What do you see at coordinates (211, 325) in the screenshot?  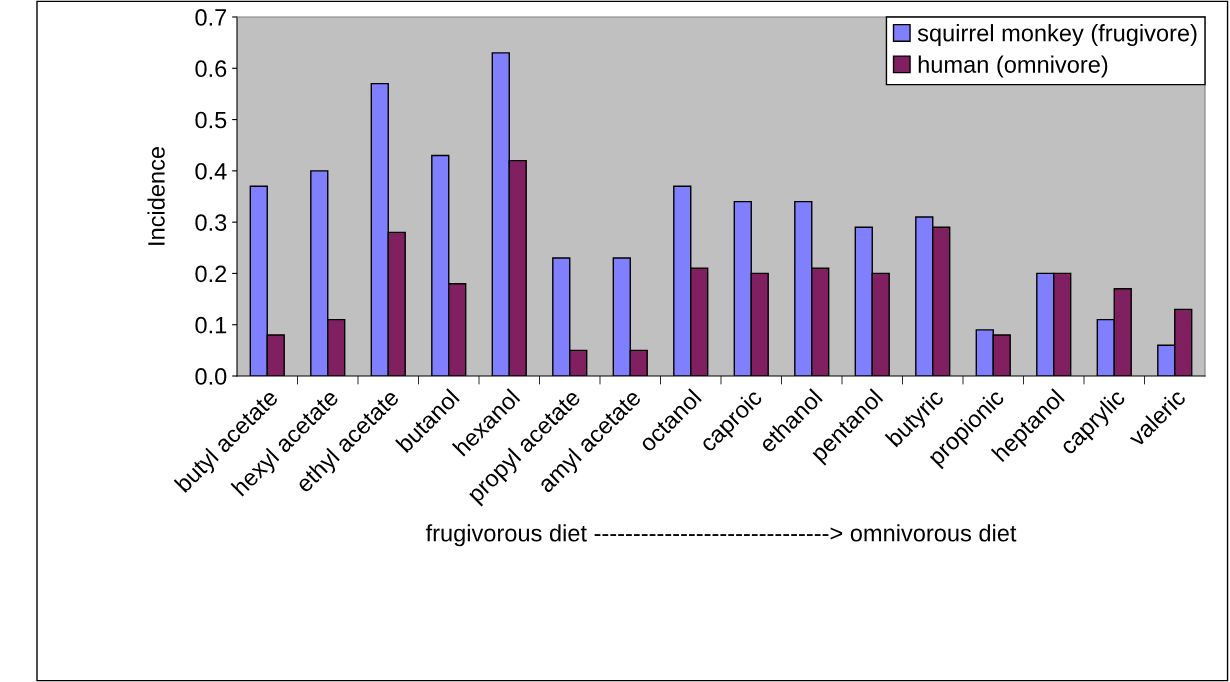 I see `y-tick-label: 0.1` at bounding box center [211, 325].